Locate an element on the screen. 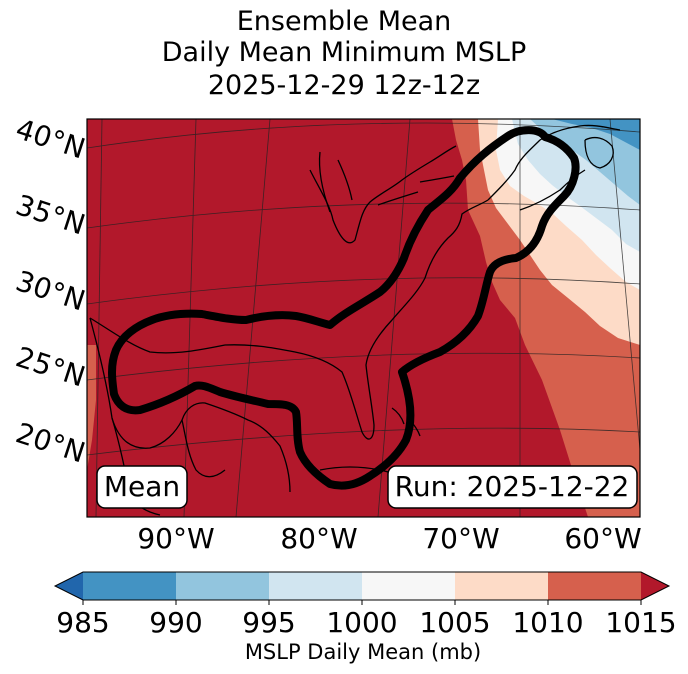 This screenshot has width=688, height=674. title-line-3: 2025-12-29 12z-12z is located at coordinates (344, 85).